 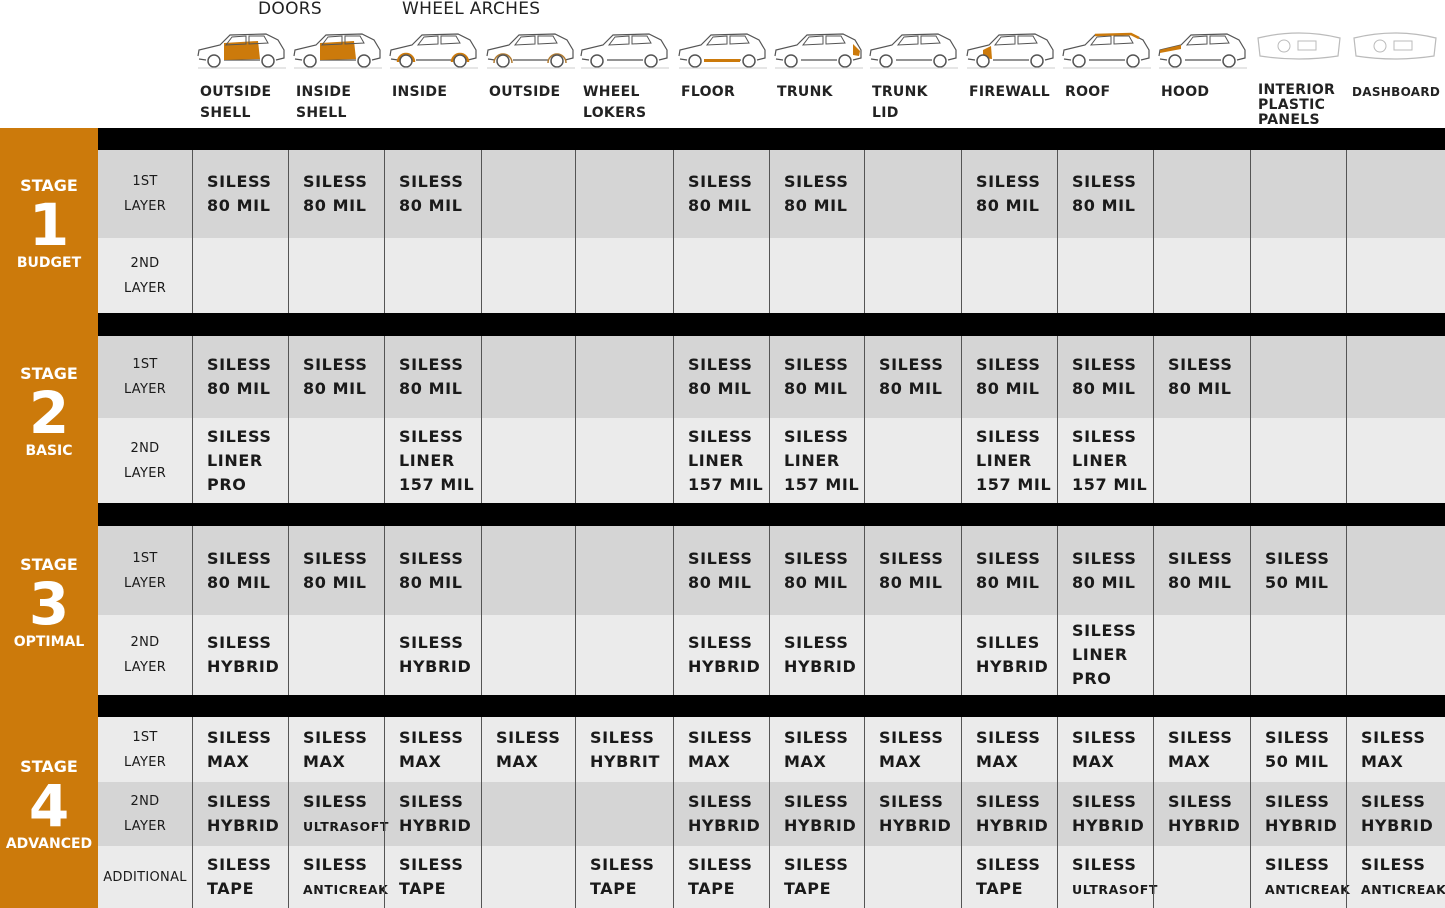 What do you see at coordinates (1298, 749) in the screenshot?
I see `table-cell: SILESS 50 MIL` at bounding box center [1298, 749].